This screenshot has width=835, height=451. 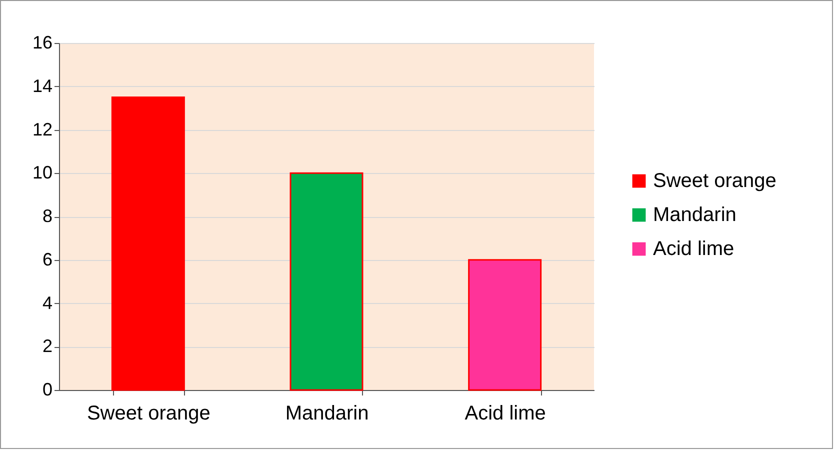 I want to click on y-tick-label: 14, so click(x=42, y=86).